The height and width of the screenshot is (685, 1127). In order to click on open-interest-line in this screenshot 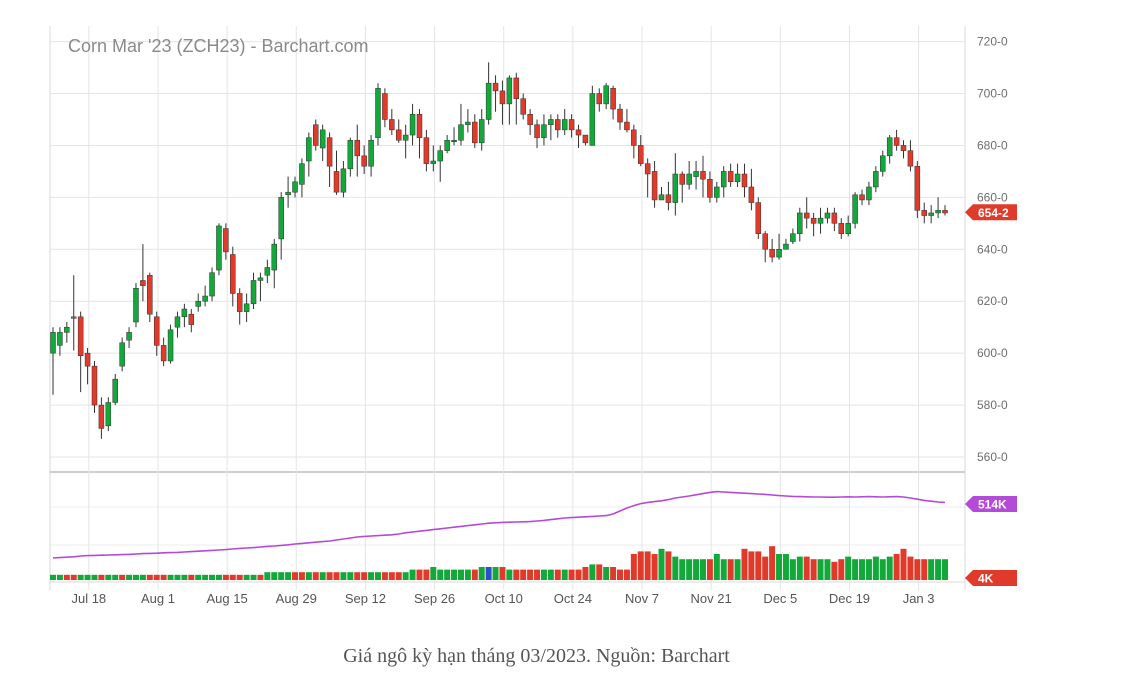, I will do `click(499, 524)`.